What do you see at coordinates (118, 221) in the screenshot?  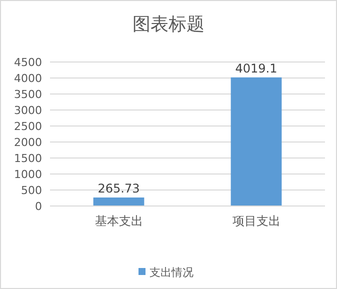 I see `x-tick-label: 基本支出` at bounding box center [118, 221].